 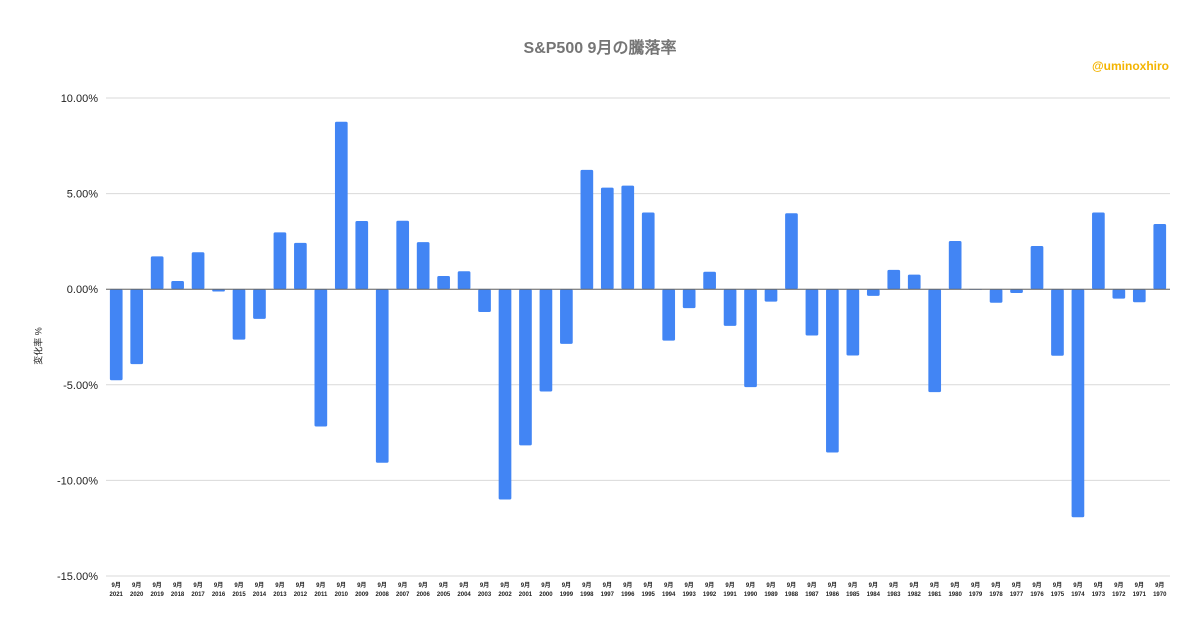 I want to click on x-tick-label: 1987, so click(x=812, y=595).